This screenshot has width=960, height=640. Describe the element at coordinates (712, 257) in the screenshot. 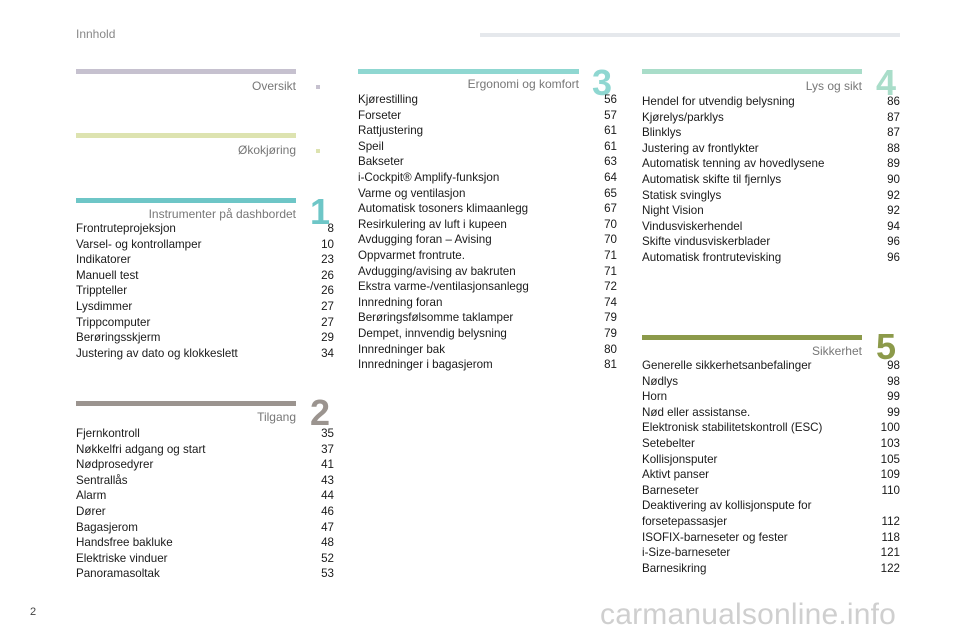

I see `toc-entry-label: Automatisk frontrutevisking` at that location.